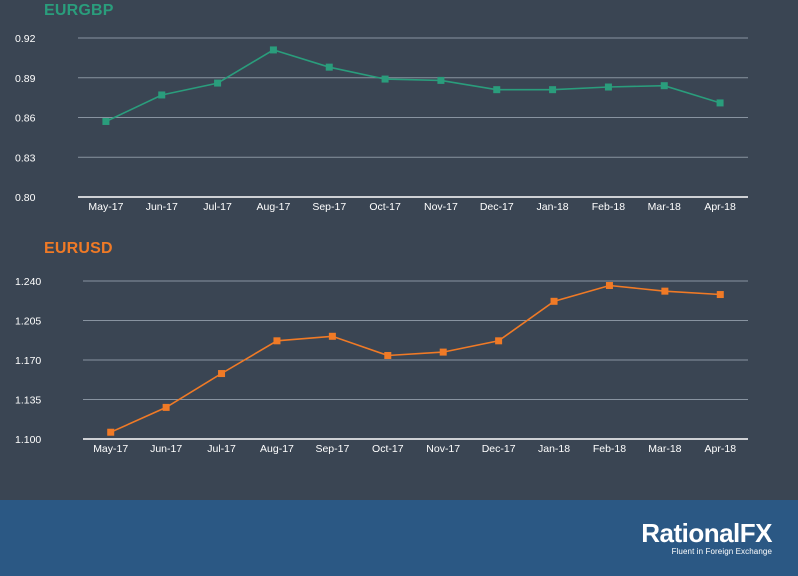 This screenshot has width=798, height=576. Describe the element at coordinates (28, 440) in the screenshot. I see `eurusd-y-tick-label: 1.100` at that location.